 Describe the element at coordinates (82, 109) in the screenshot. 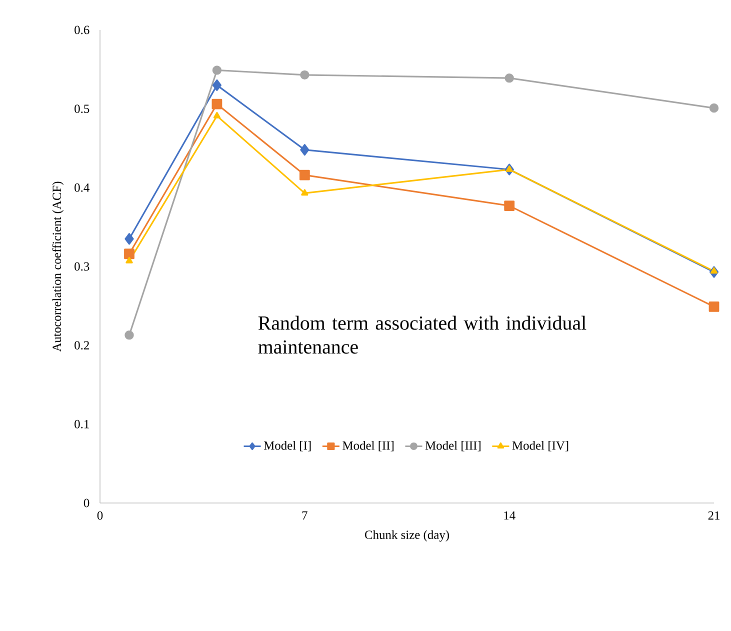

I see `y-tick-label: 0.5` at that location.